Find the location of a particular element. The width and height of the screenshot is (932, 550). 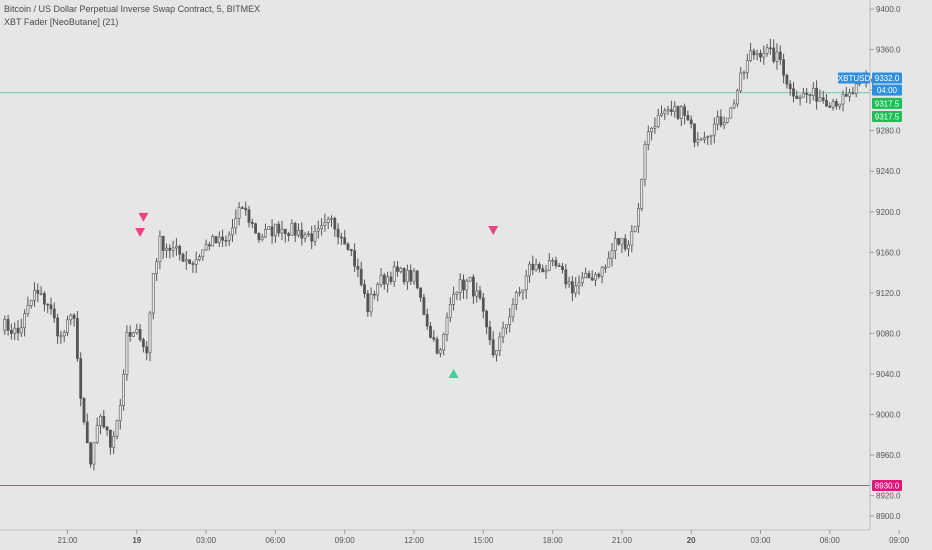

time-tick-label: 15:00 is located at coordinates (483, 540).